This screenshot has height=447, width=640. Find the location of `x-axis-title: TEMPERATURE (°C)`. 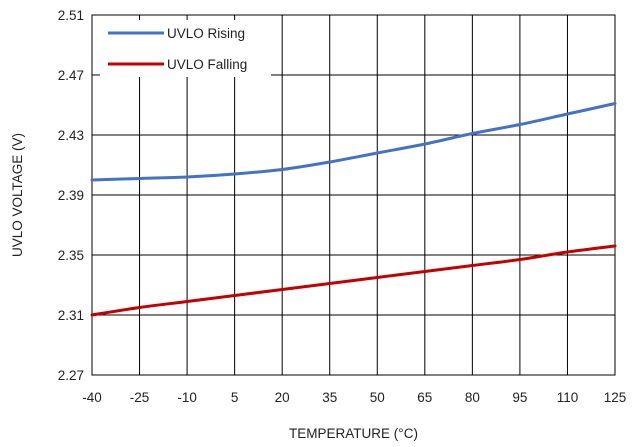

x-axis-title: TEMPERATURE (°C) is located at coordinates (353, 433).